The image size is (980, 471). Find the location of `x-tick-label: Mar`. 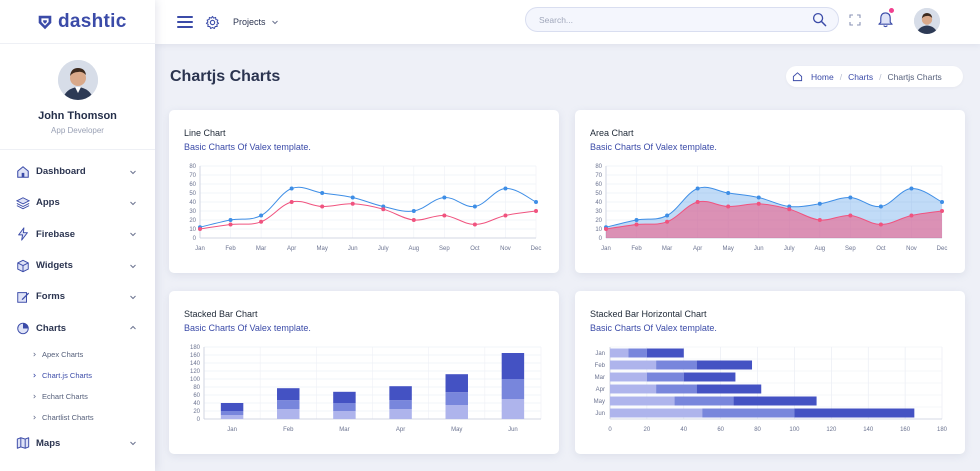

x-tick-label: Mar is located at coordinates (261, 249).